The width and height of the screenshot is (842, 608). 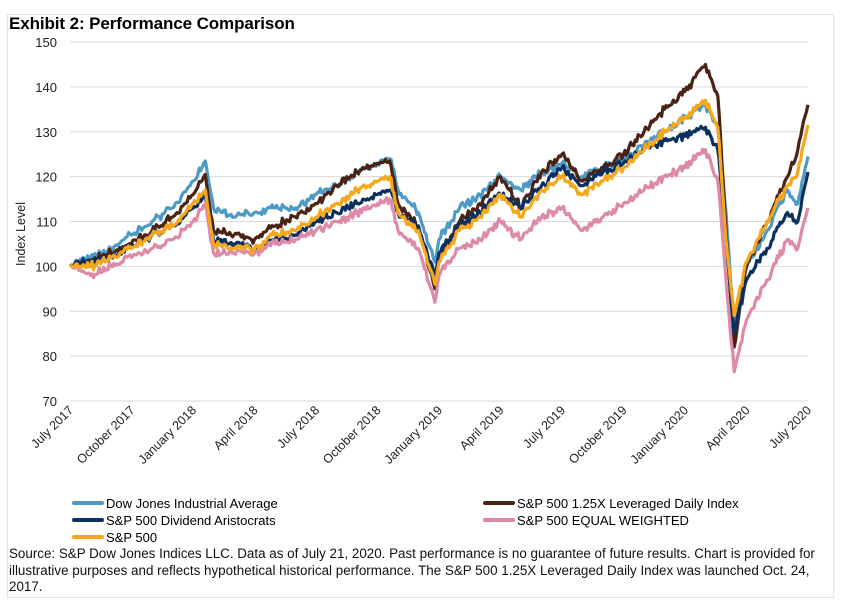 I want to click on y-tick-label: 70, so click(x=50, y=401).